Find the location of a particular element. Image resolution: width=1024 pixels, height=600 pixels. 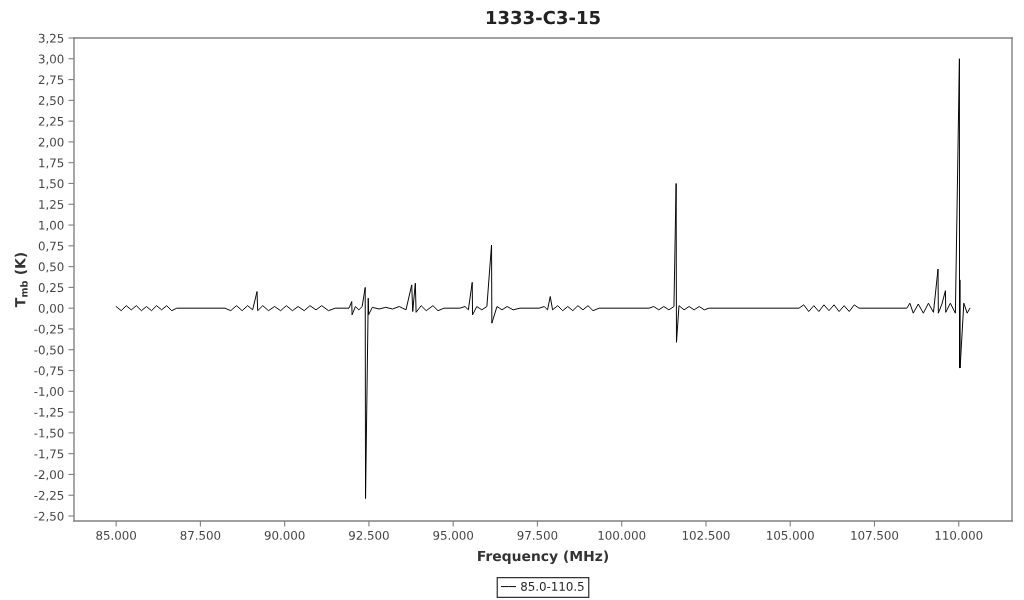

x-tick-label: 105.000 is located at coordinates (790, 535).